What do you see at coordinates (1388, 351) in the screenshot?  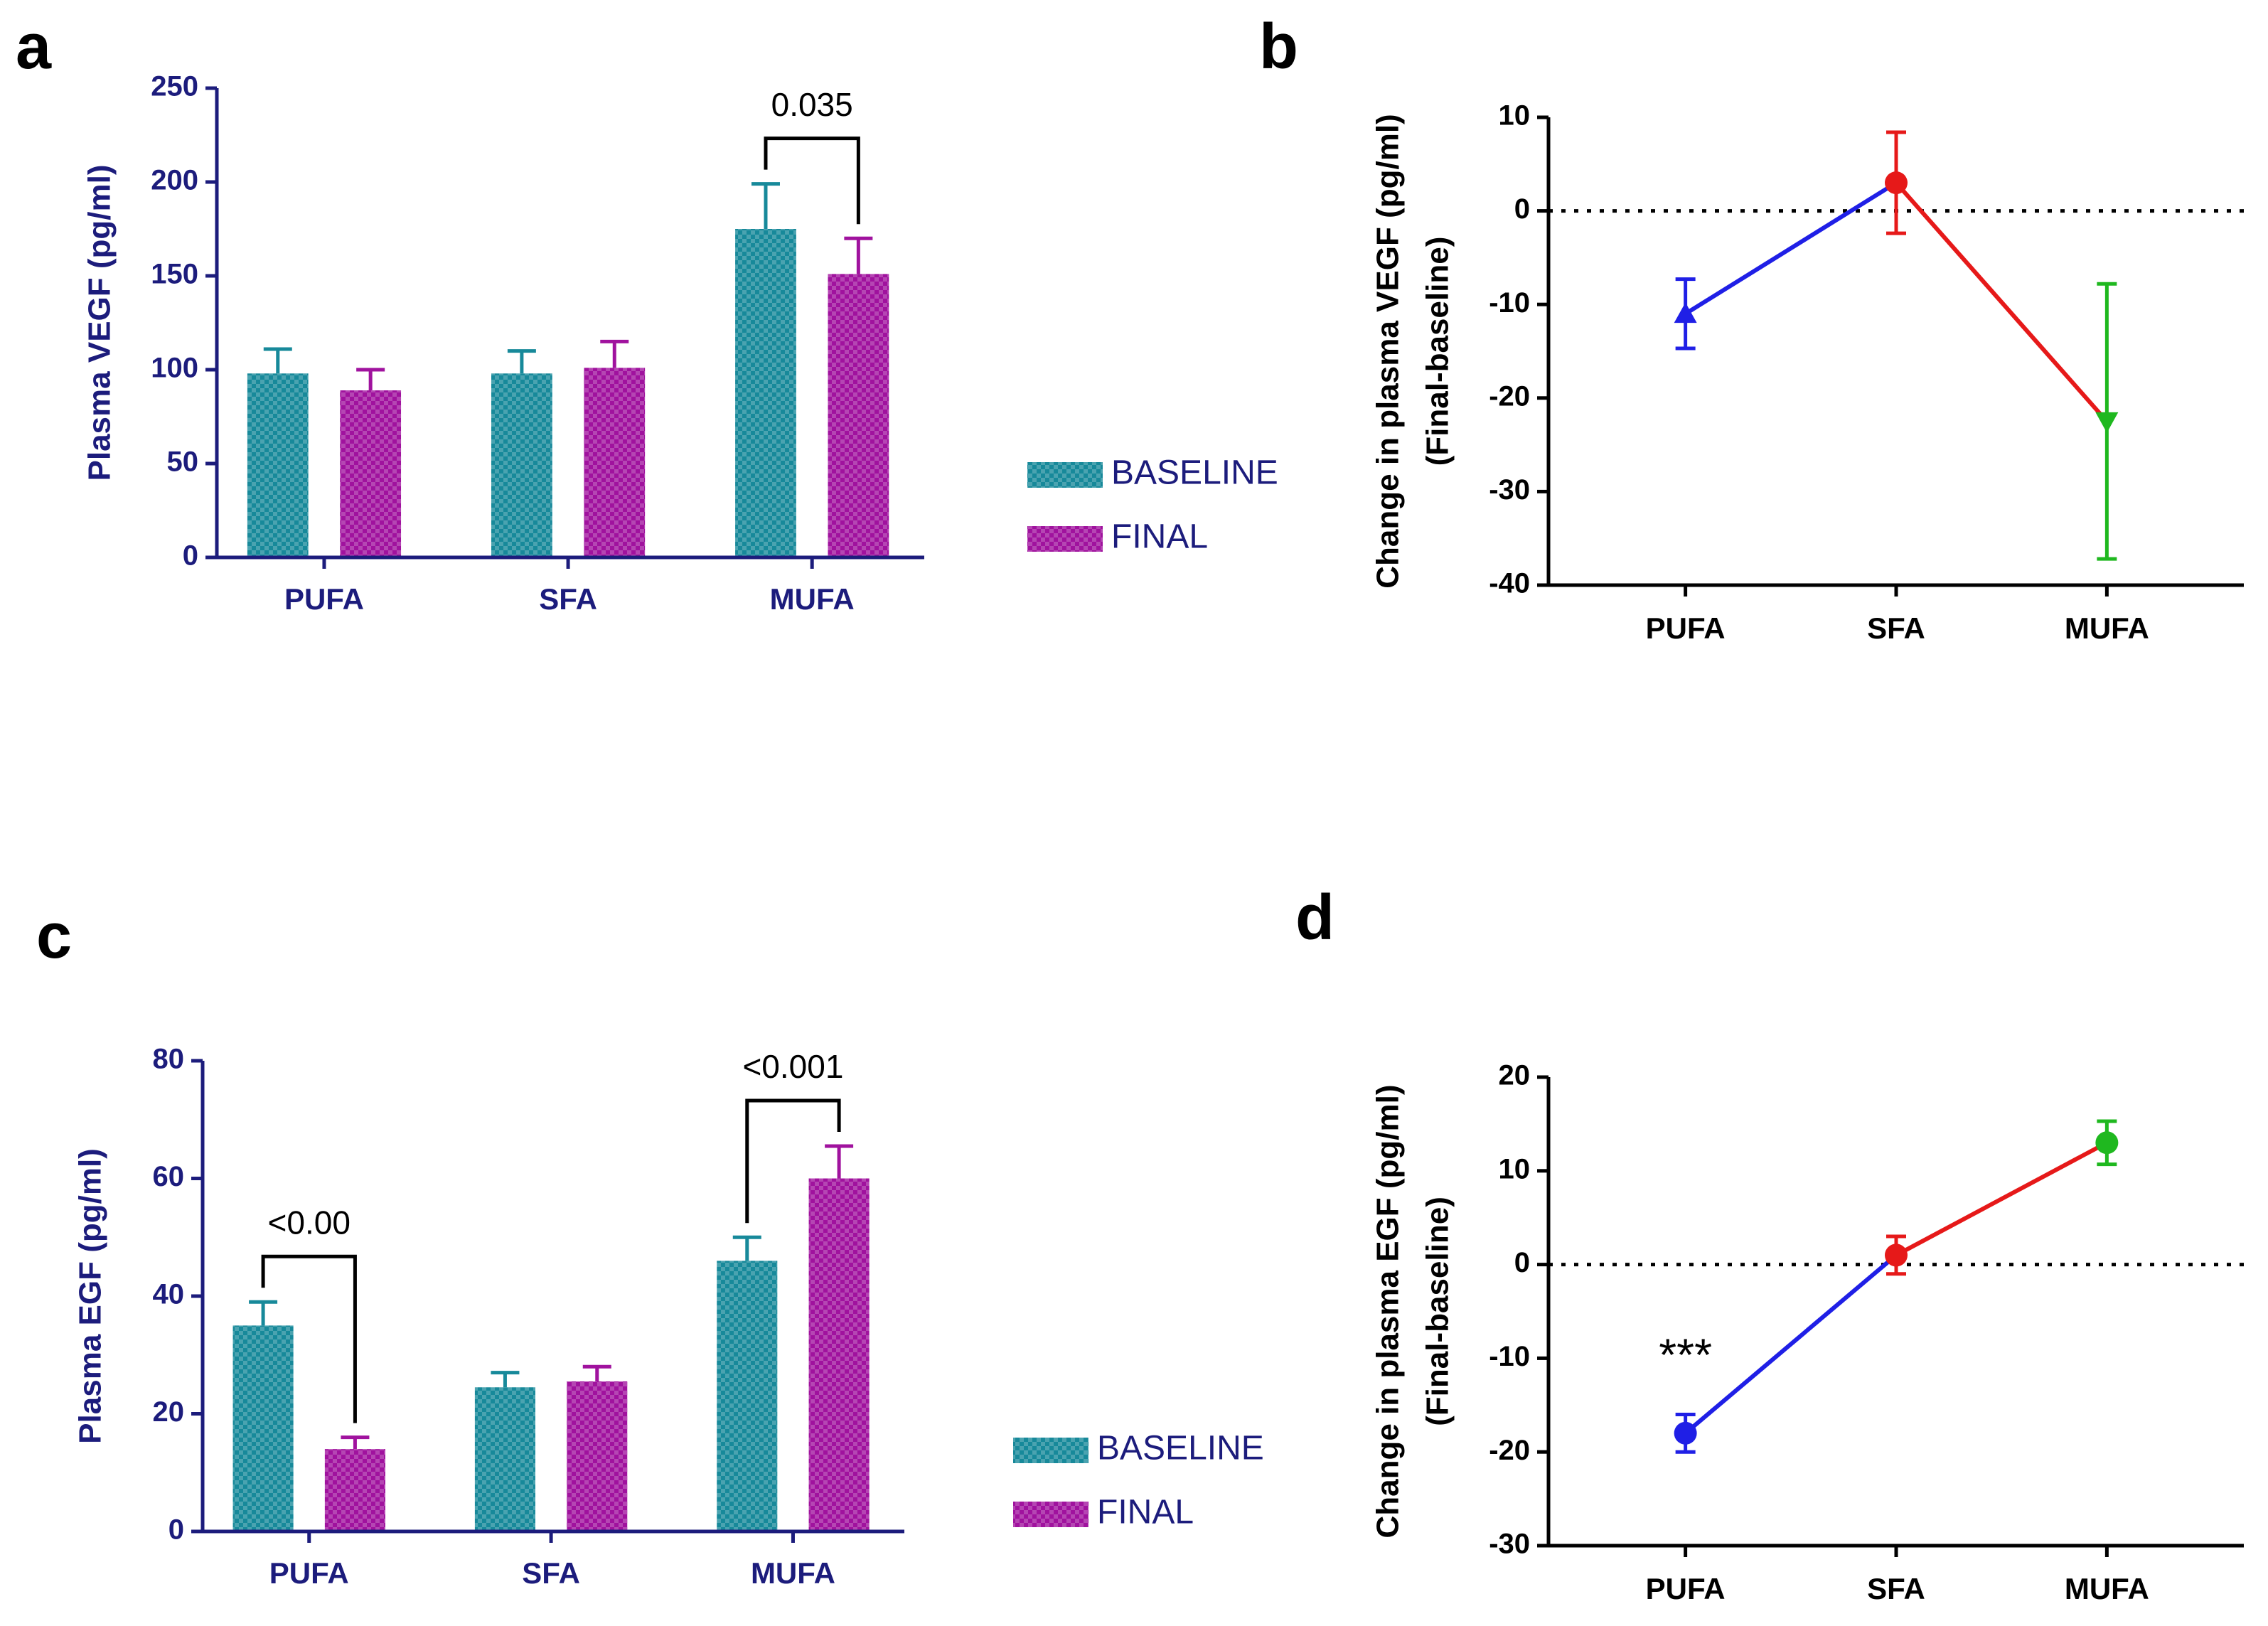 I see `y-axis-label: Change in plasma VEGF (pg/ml)` at bounding box center [1388, 351].